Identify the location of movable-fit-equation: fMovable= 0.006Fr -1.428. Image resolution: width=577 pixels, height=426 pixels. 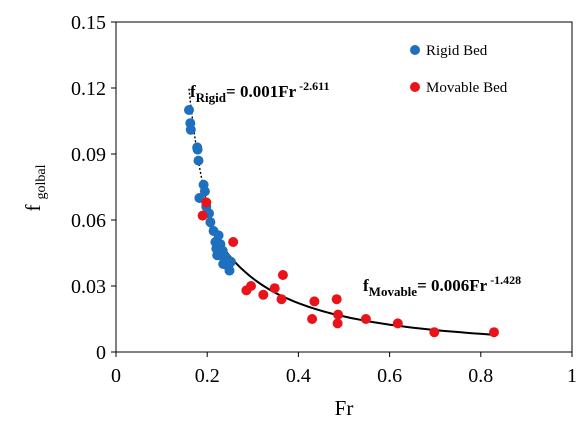
(442, 286).